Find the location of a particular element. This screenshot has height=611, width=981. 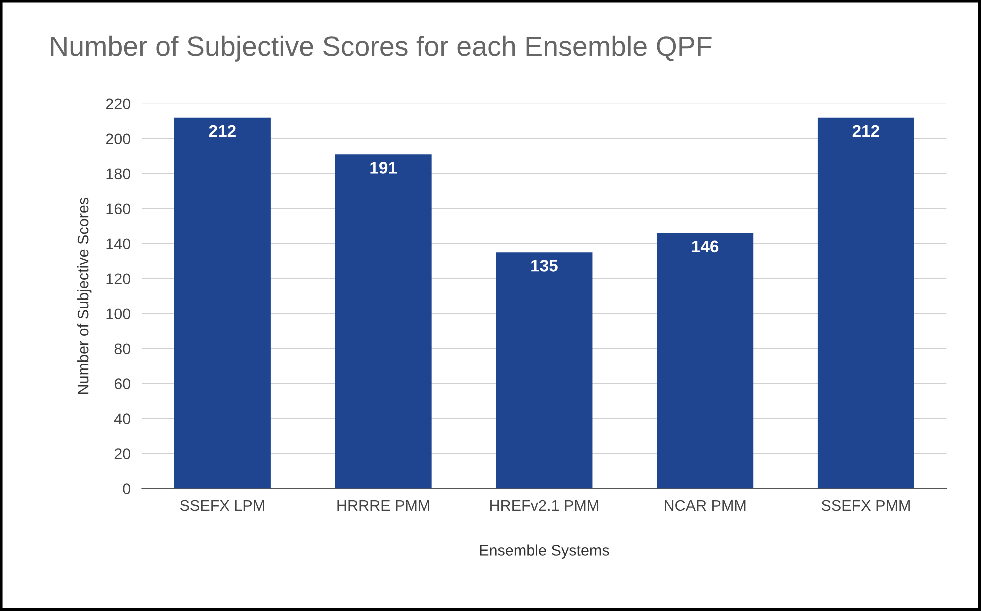

y-tick-label: 160 is located at coordinates (118, 209).